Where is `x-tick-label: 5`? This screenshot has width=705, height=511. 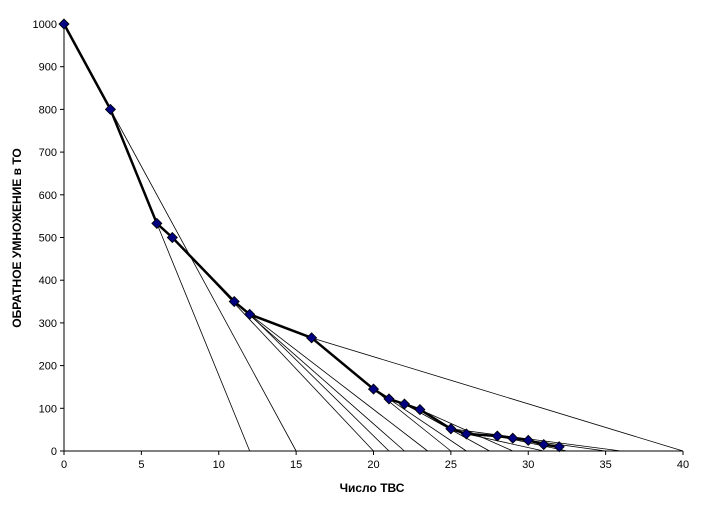 x-tick-label: 5 is located at coordinates (141, 465).